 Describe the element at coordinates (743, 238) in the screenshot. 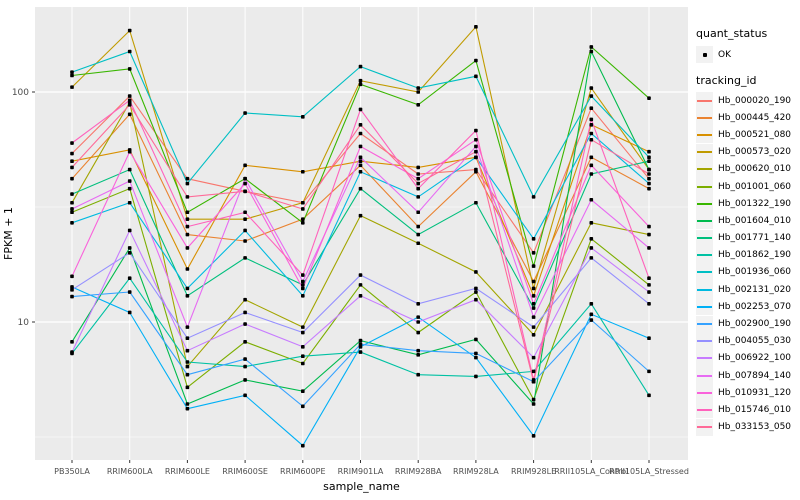

I see `legend-item-Hb_001771_140: Hb_001771_140` at that location.